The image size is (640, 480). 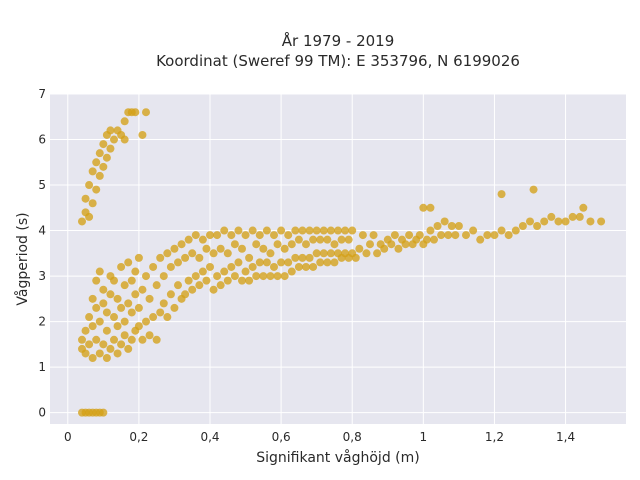 What do you see at coordinates (42, 94) in the screenshot?
I see `y-tick-label: 7` at bounding box center [42, 94].